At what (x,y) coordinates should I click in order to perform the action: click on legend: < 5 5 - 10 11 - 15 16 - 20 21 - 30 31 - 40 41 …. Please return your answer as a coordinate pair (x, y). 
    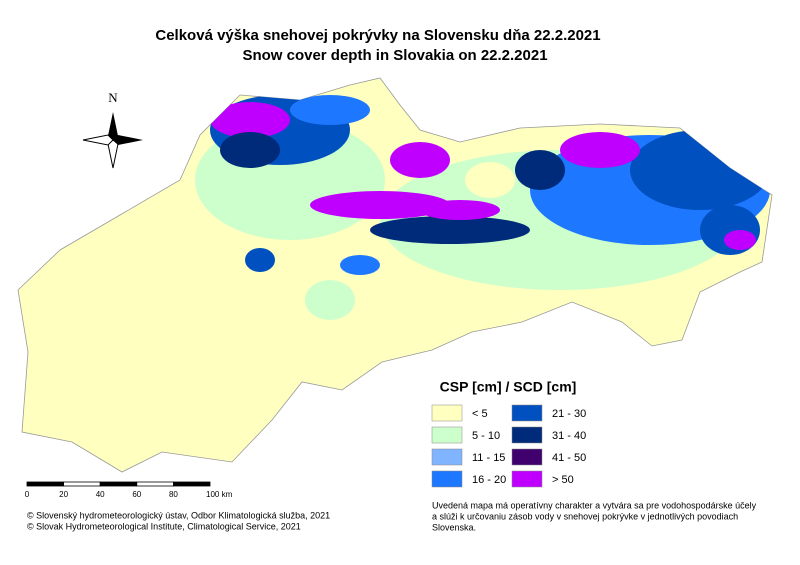
    Looking at the image, I should click on (508, 446).